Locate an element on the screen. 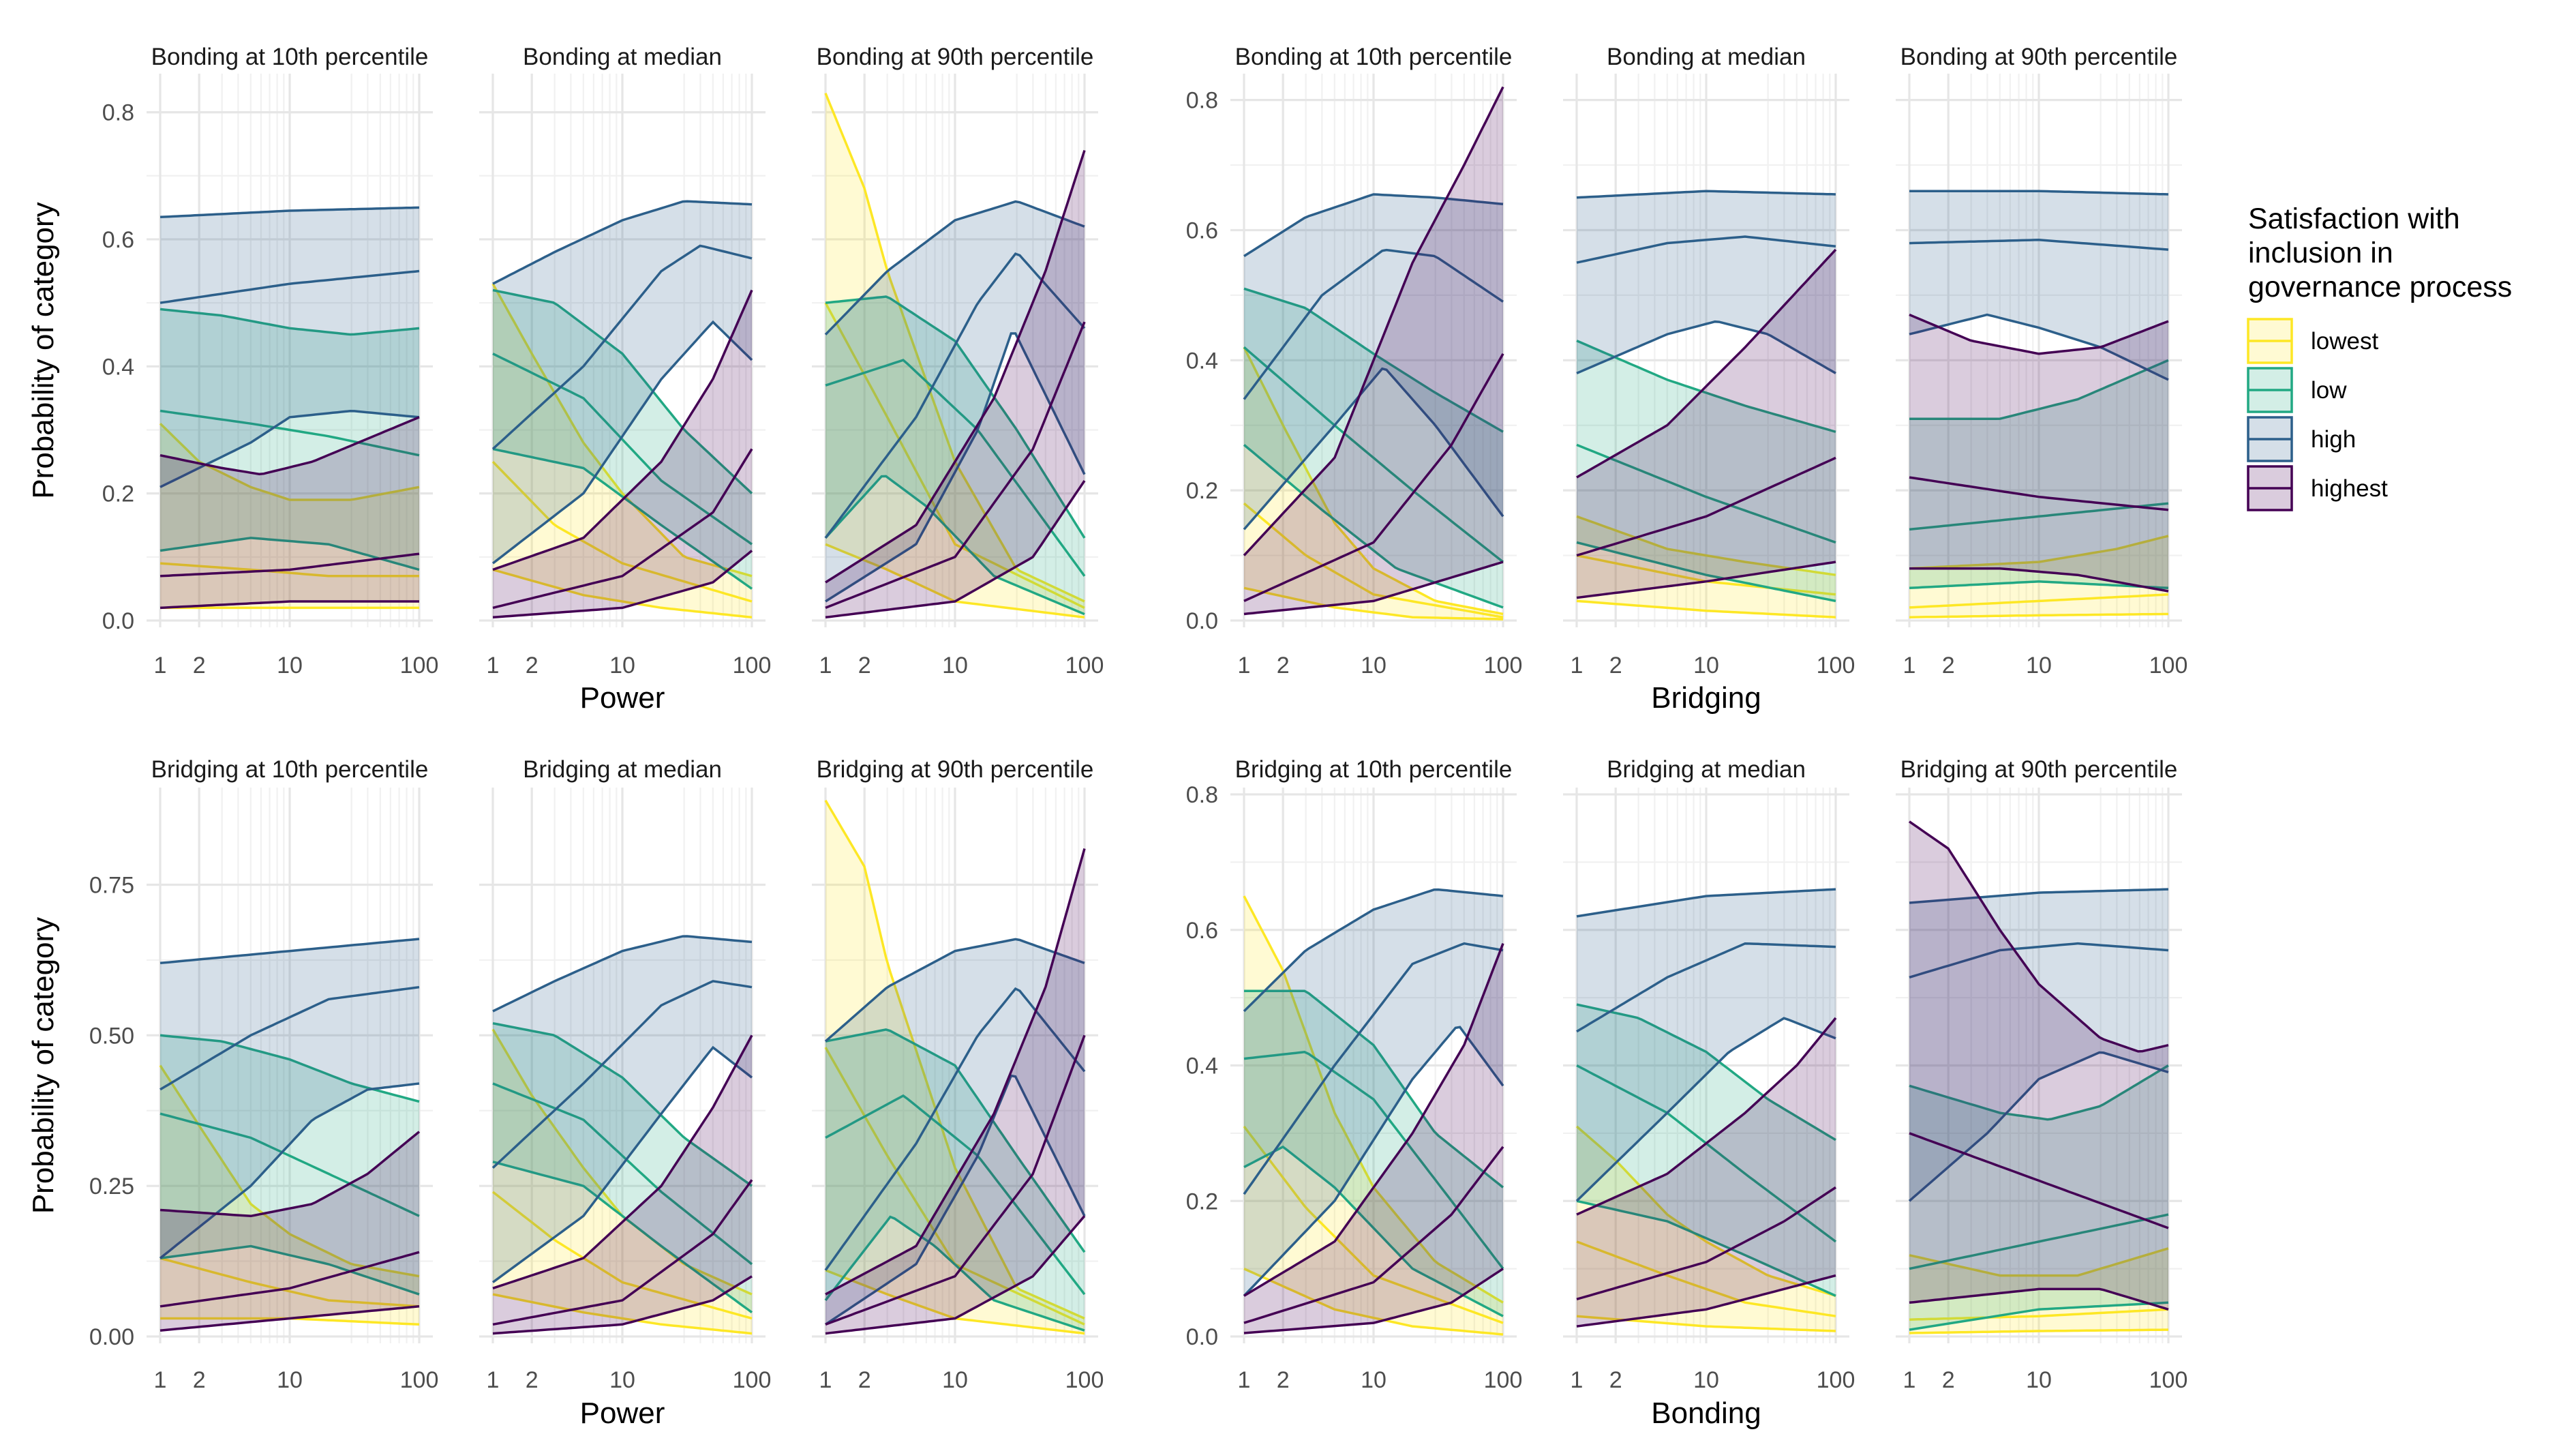 This screenshot has width=2576, height=1449. facet-bonding-at-10th-percentile: Bonding at 10th percentile 1 2 10 100 is located at coordinates (292, 361).